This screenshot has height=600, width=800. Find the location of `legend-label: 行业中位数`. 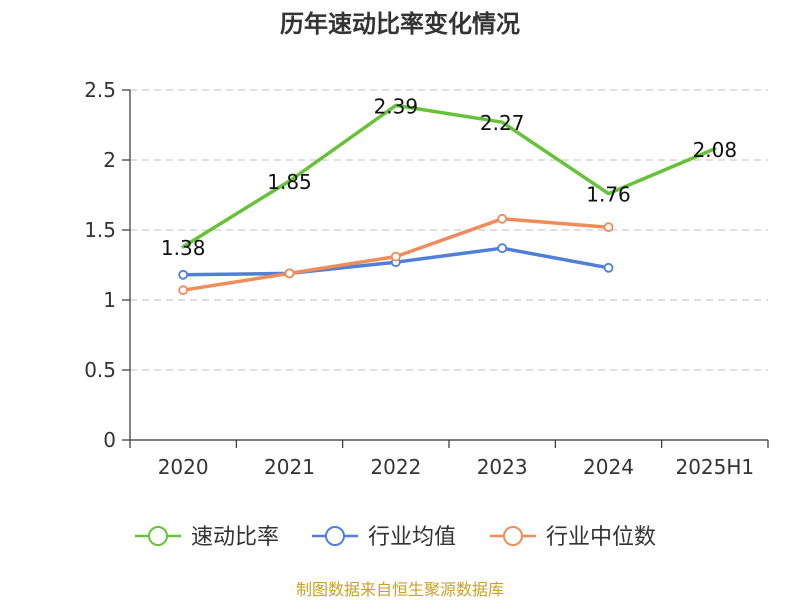

legend-label: 行业中位数 is located at coordinates (601, 537).